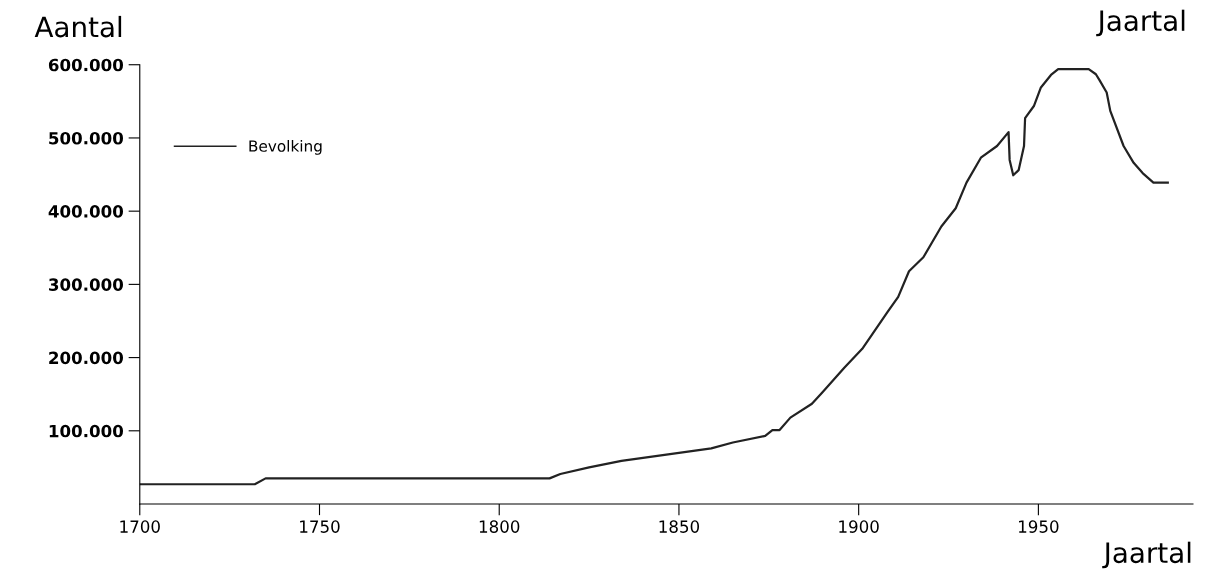 This screenshot has height=578, width=1205. What do you see at coordinates (499, 526) in the screenshot?
I see `x-tick-label: 1800` at bounding box center [499, 526].